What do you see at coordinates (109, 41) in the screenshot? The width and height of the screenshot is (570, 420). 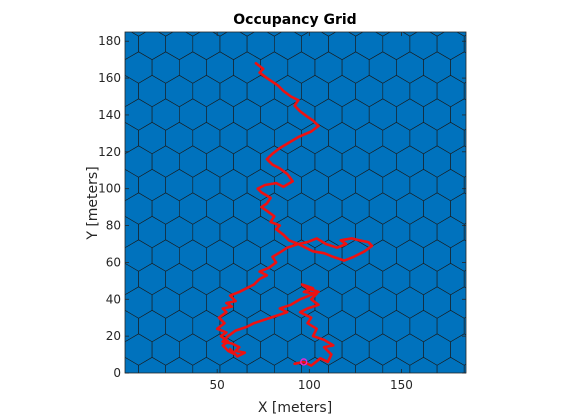 I see `y-tick-label: 180` at bounding box center [109, 41].